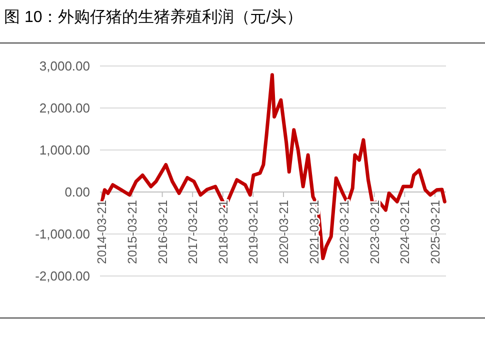 This screenshot has width=485, height=346. I want to click on x-tick-label: 2024-03-21, so click(405, 232).